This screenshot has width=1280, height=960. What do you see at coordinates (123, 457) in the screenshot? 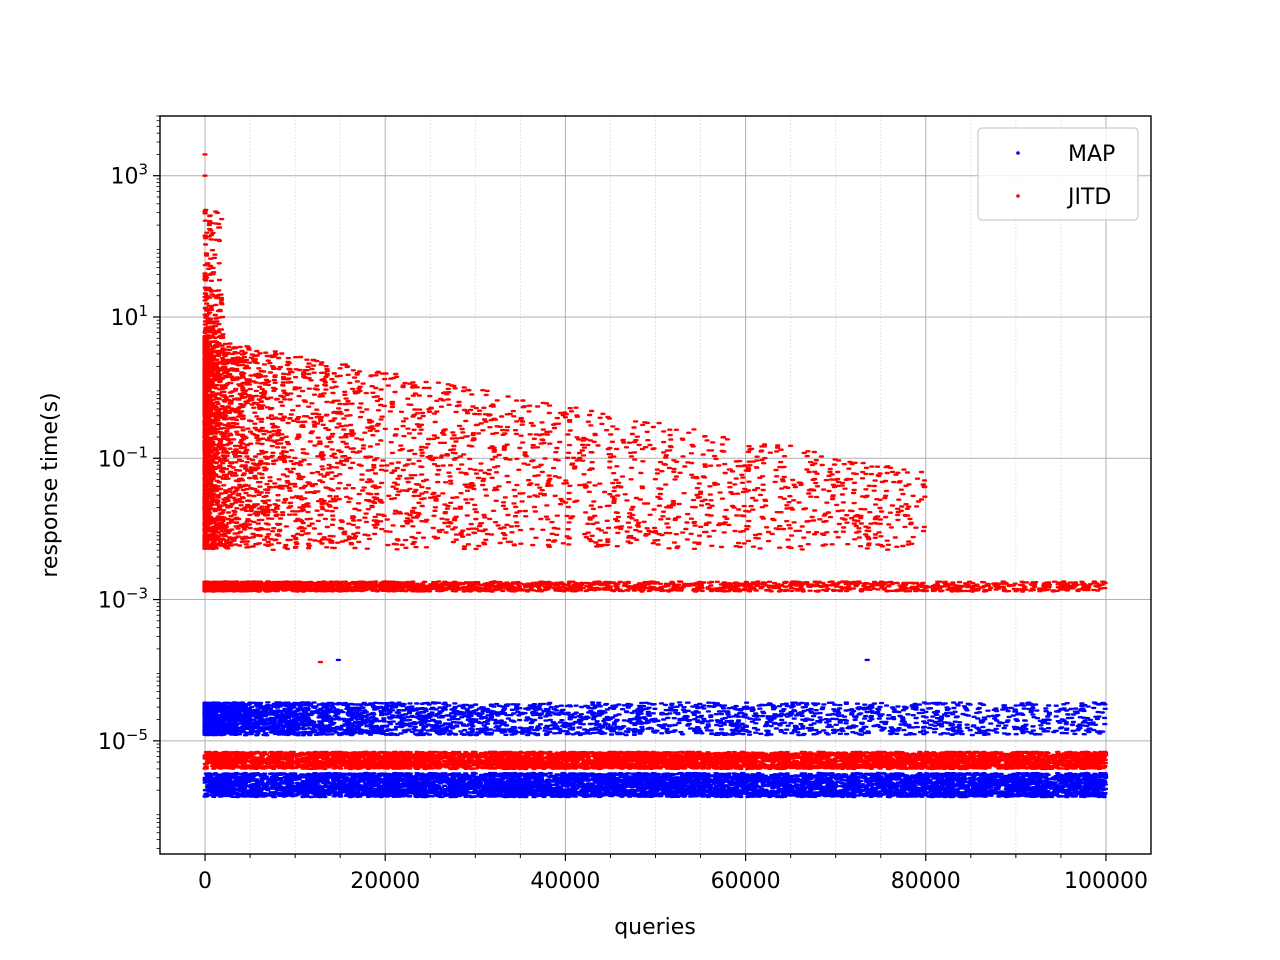
I see `y-tick-label: 10⁻¹` at bounding box center [123, 457].